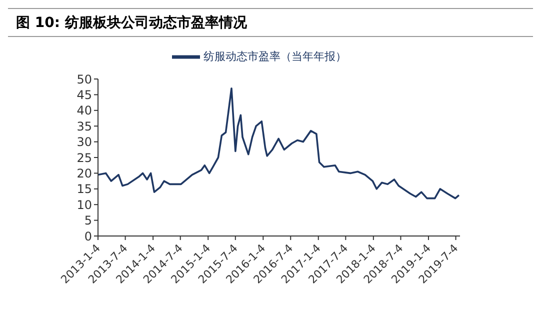  What do you see at coordinates (131, 23) in the screenshot?
I see `chart-title: 图 10: 纺服板块公司动态市盈率情况` at bounding box center [131, 23].